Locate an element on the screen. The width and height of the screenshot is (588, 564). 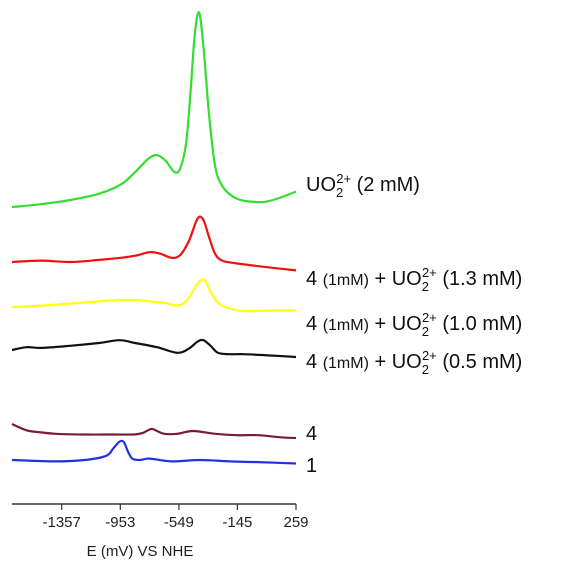
x-tick-label: 259 is located at coordinates (295, 522).